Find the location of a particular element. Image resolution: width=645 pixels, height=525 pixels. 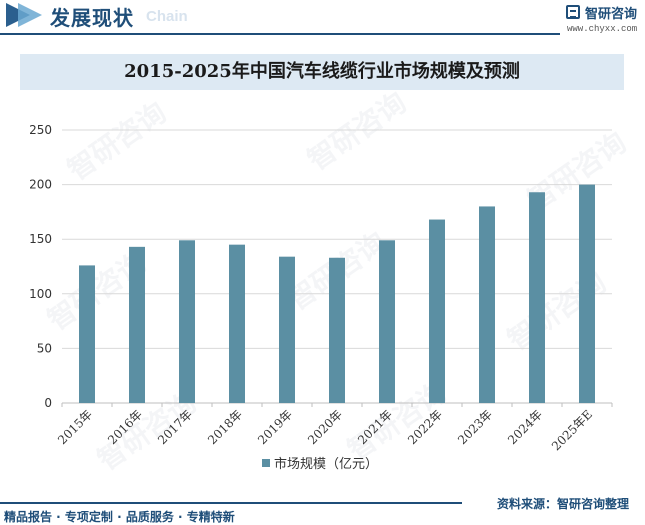

legend-label: 市场规模（亿元） is located at coordinates (326, 464).